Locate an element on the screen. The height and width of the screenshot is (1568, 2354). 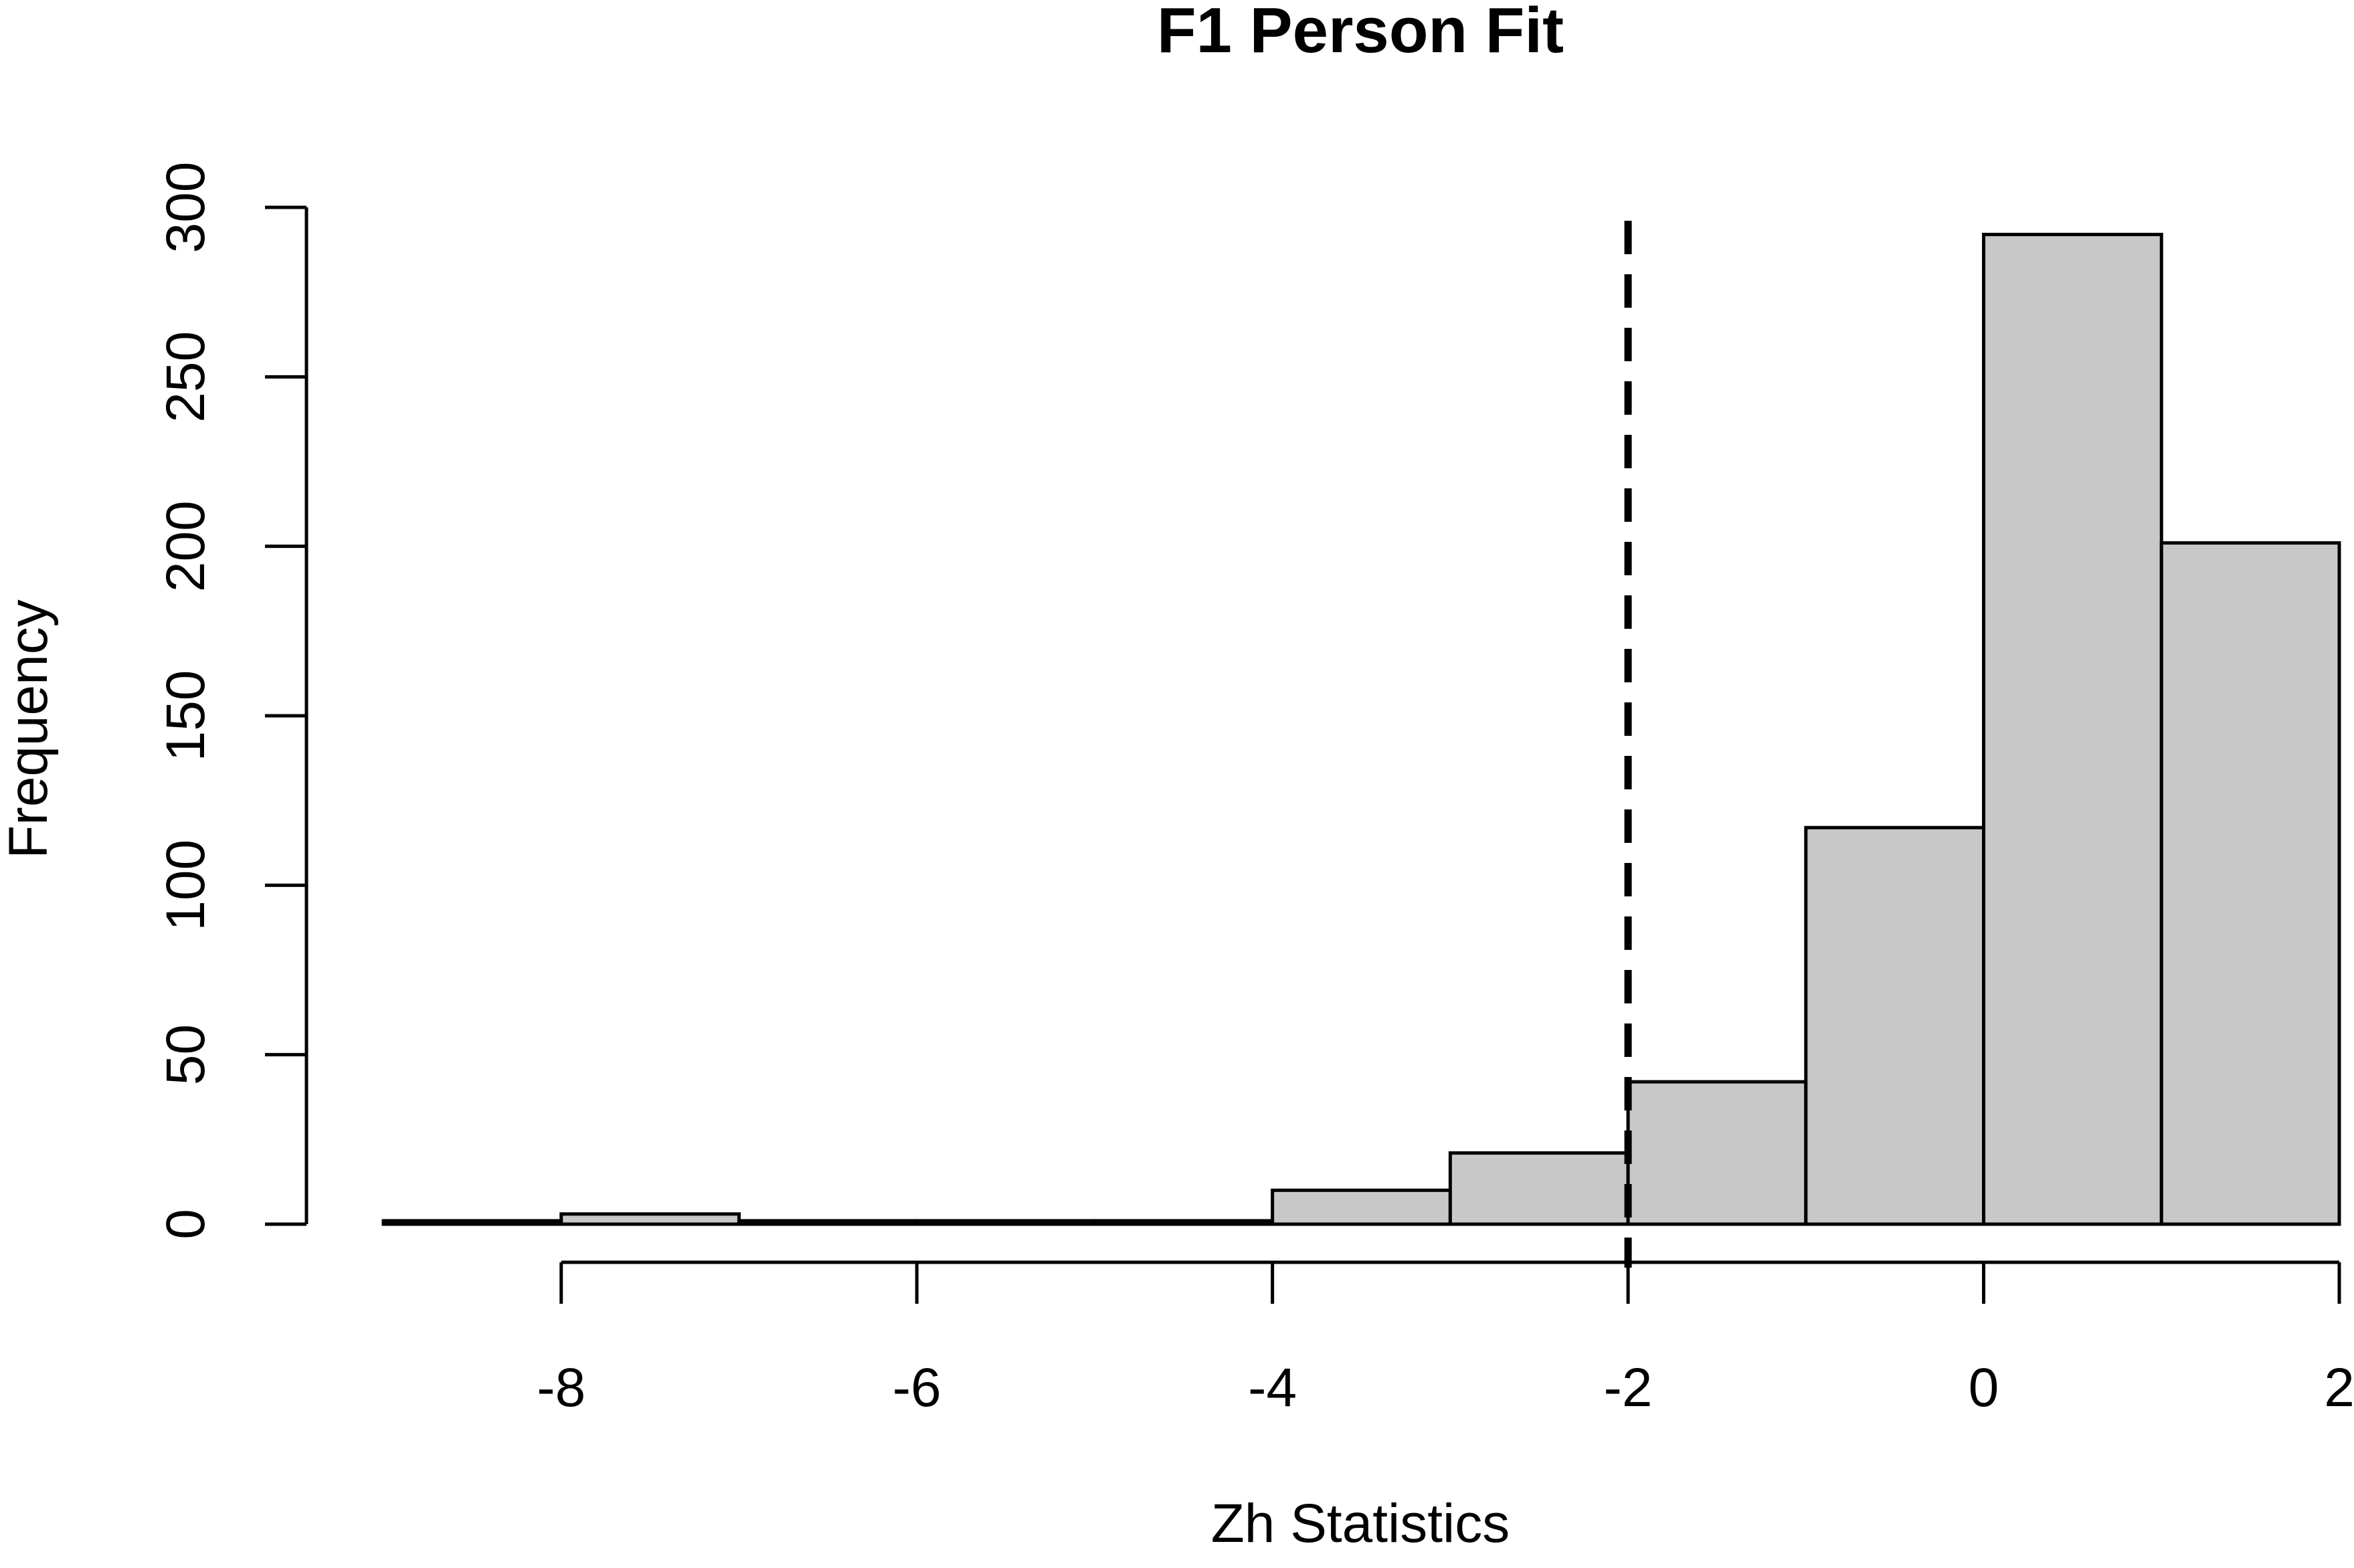
x-tick-label-2: -4 is located at coordinates (1272, 1387).